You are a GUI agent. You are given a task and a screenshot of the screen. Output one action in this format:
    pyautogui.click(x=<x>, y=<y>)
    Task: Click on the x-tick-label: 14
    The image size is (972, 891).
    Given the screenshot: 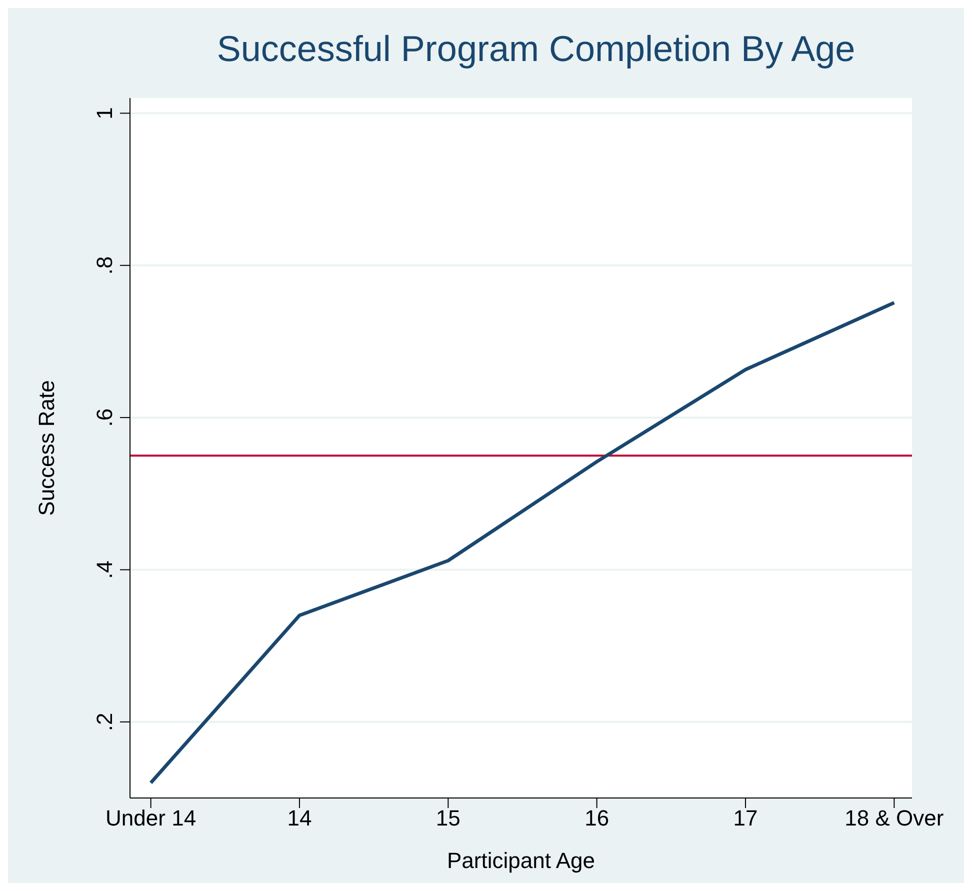 What is the action you would take?
    pyautogui.click(x=299, y=818)
    